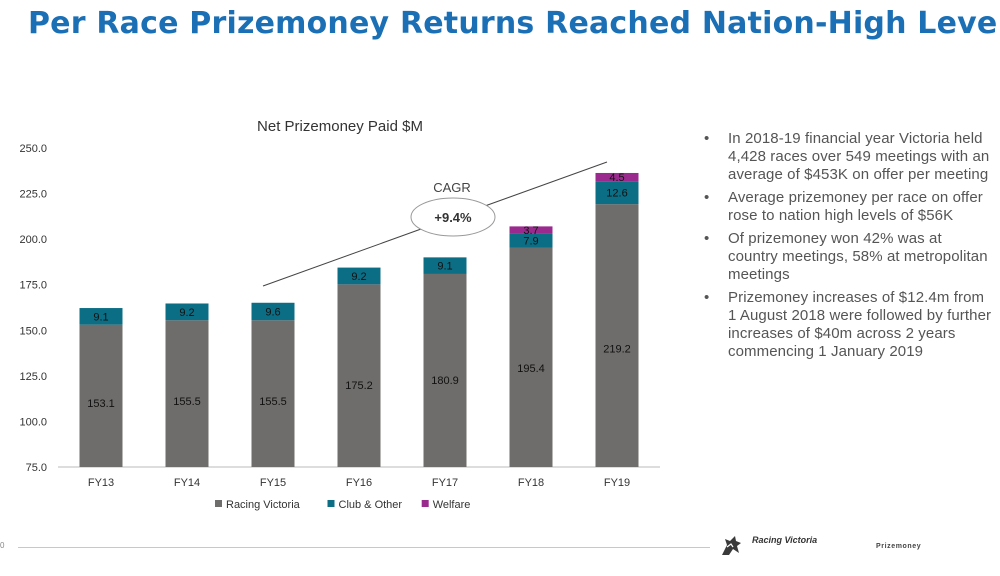  What do you see at coordinates (531, 369) in the screenshot?
I see `data-label: 195.4` at bounding box center [531, 369].